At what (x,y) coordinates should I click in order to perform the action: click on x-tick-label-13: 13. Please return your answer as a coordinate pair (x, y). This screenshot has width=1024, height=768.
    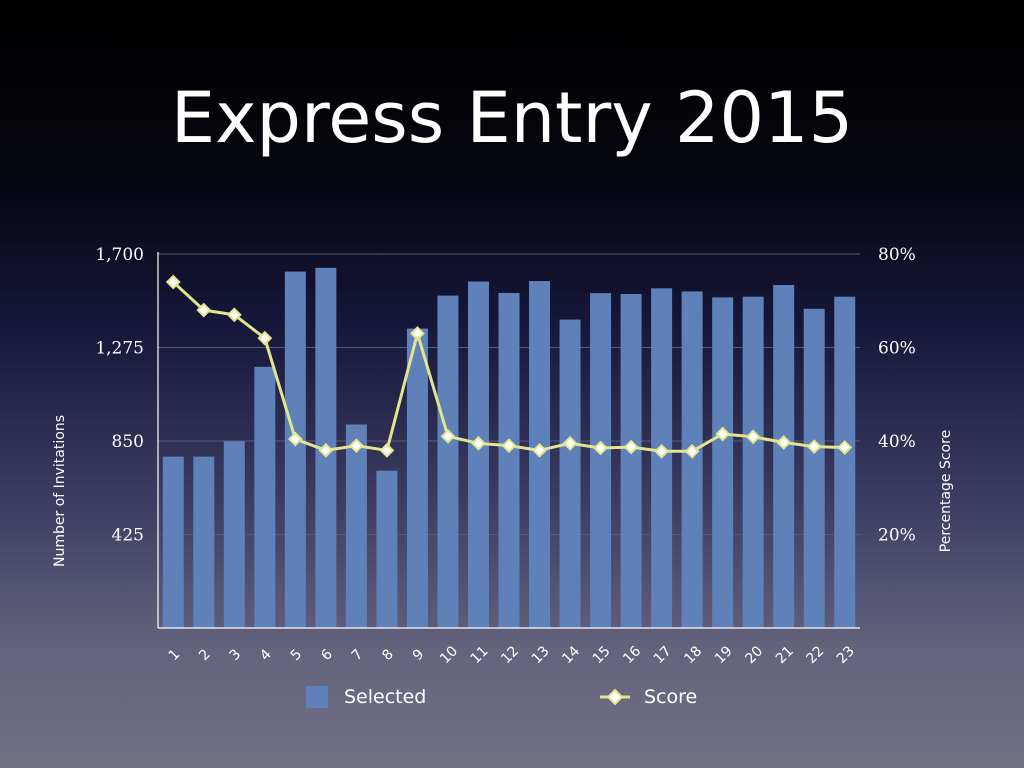
    Looking at the image, I should click on (541, 655).